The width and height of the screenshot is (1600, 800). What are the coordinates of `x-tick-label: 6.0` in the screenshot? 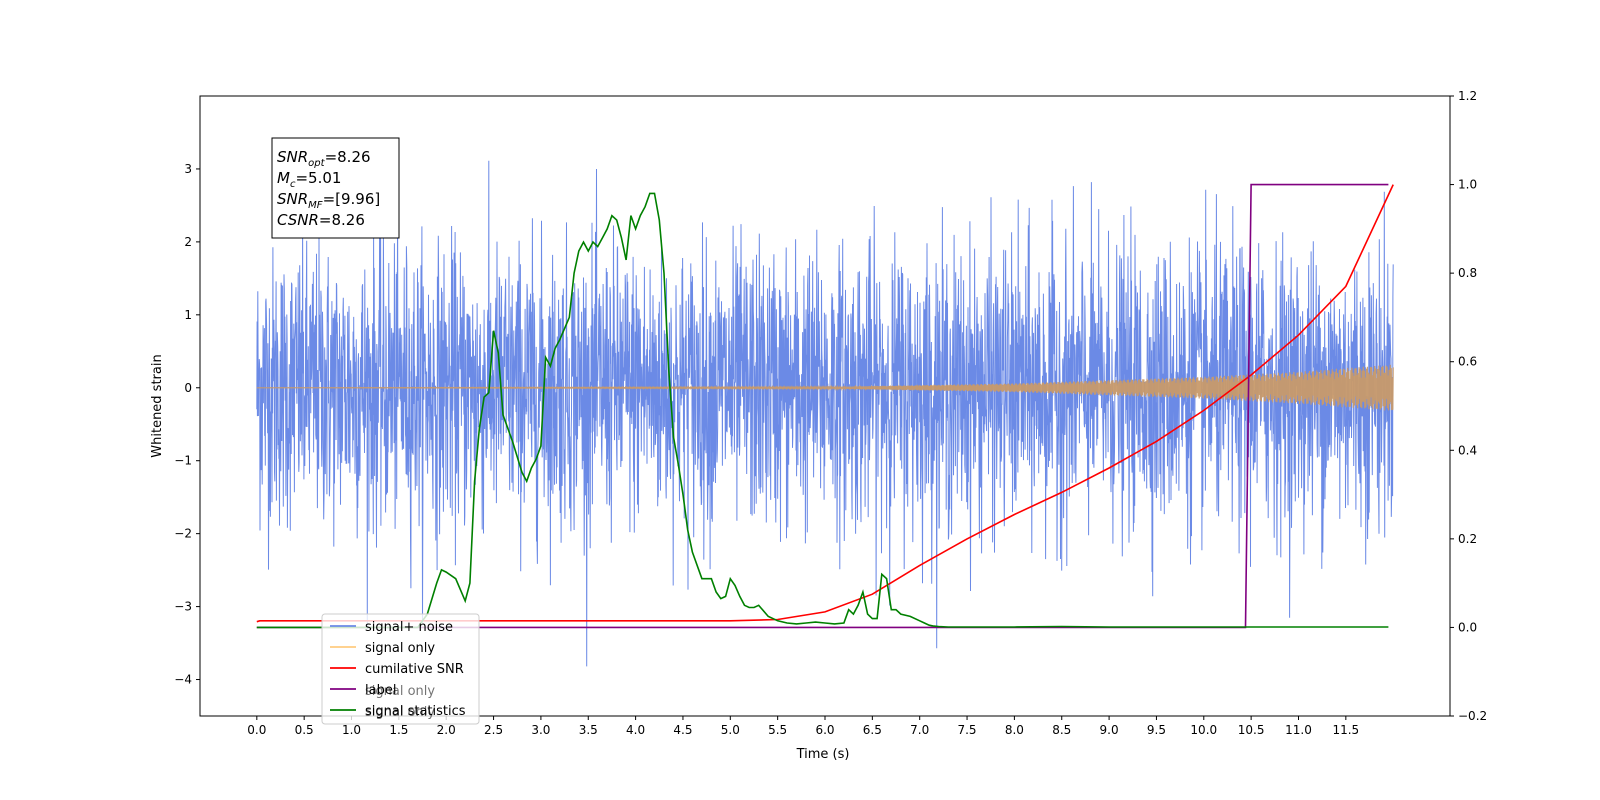 It's located at (824, 730).